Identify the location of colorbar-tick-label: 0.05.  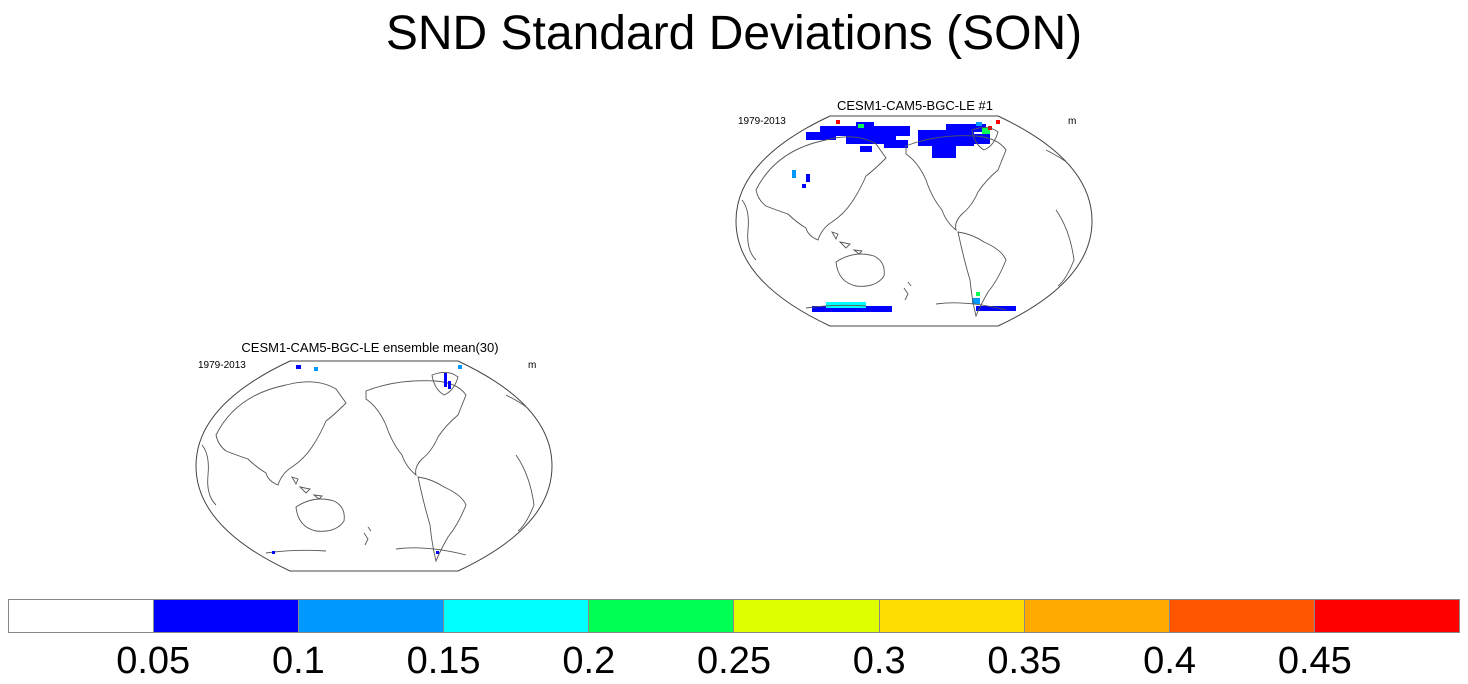
(153, 661).